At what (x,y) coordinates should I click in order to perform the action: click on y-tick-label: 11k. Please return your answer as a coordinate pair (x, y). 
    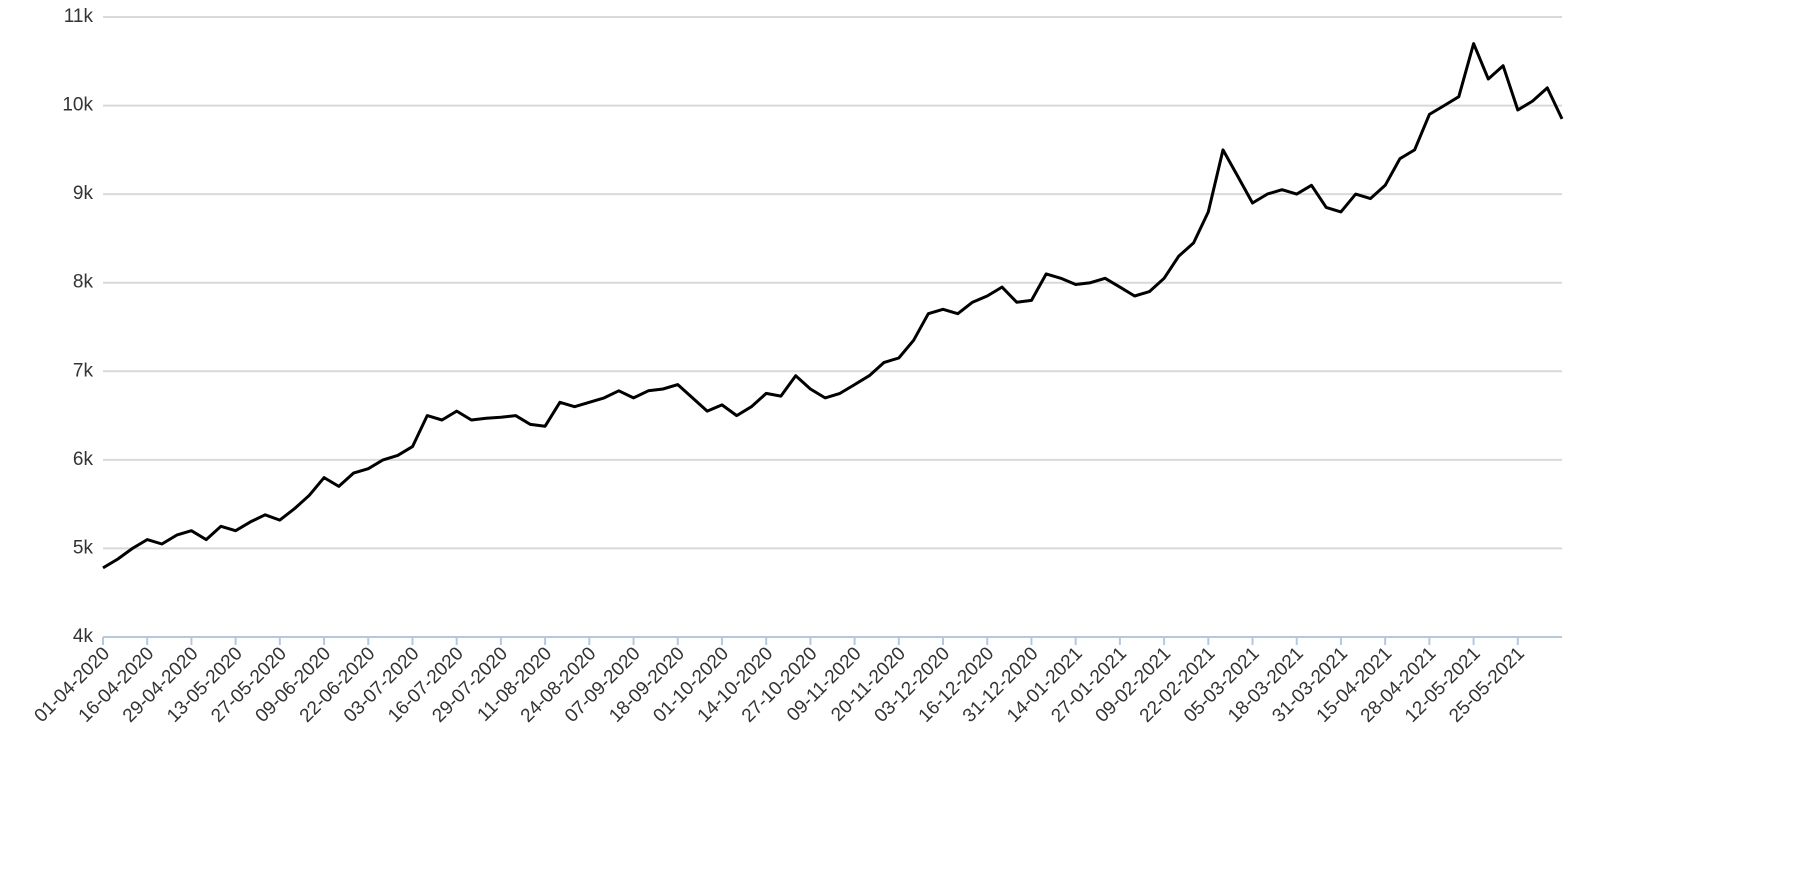
    Looking at the image, I should click on (79, 16).